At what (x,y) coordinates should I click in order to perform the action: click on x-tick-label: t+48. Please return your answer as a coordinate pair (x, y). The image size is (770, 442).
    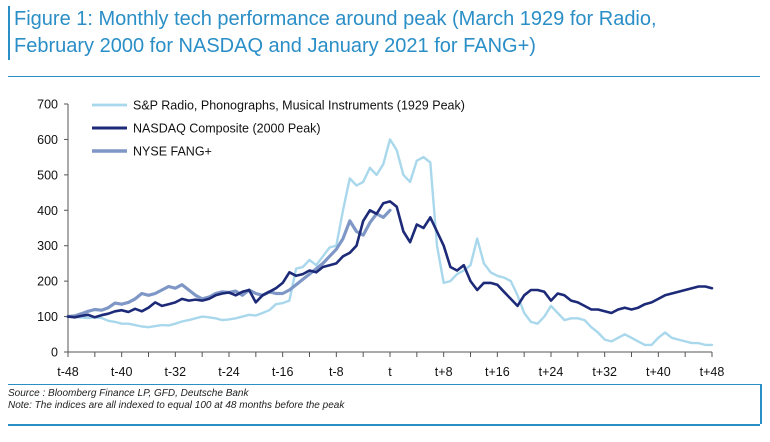
    Looking at the image, I should click on (712, 372).